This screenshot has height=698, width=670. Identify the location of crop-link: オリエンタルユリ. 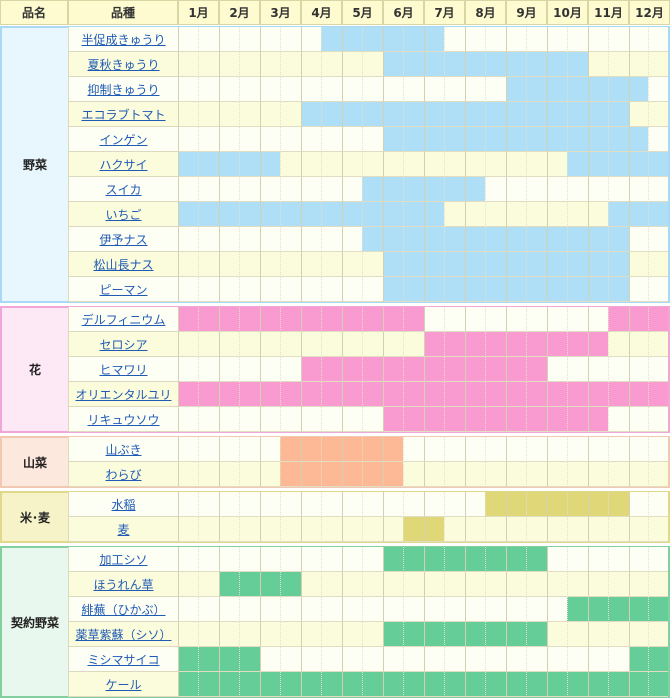
(123, 394).